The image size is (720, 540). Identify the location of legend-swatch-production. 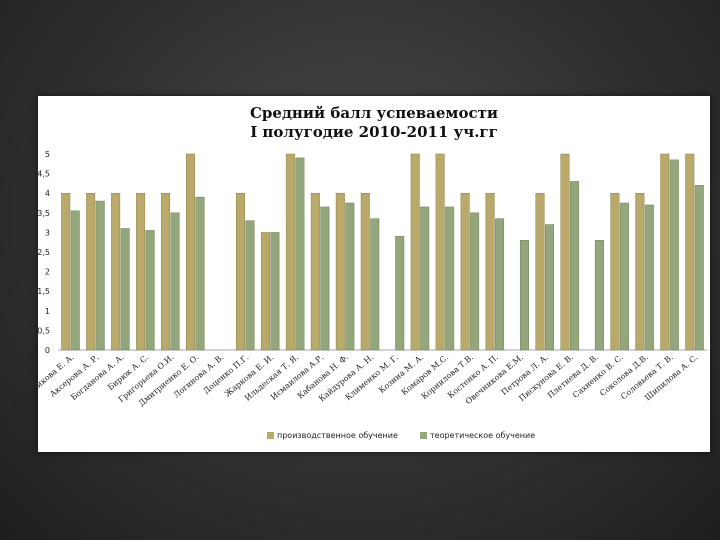
(270, 435).